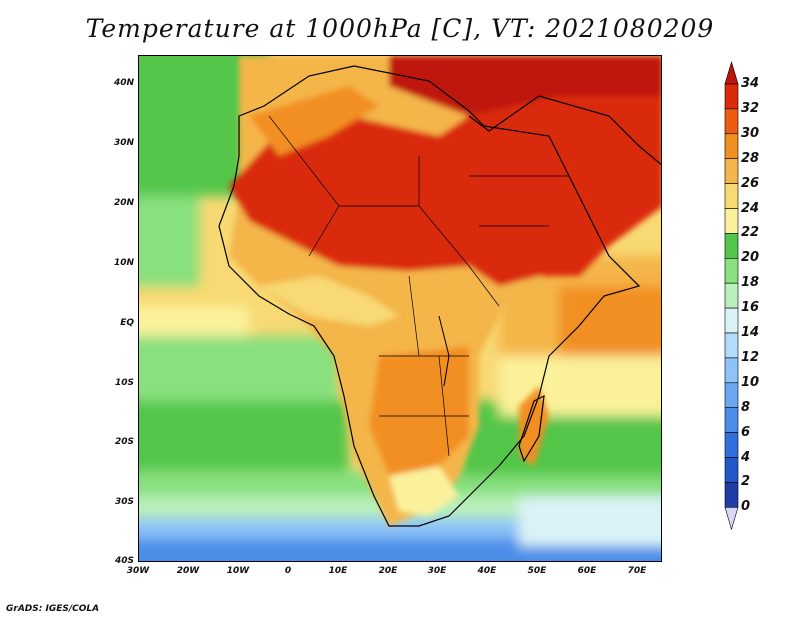 This screenshot has height=618, width=800. What do you see at coordinates (750, 183) in the screenshot?
I see `colorbar-label: 26` at bounding box center [750, 183].